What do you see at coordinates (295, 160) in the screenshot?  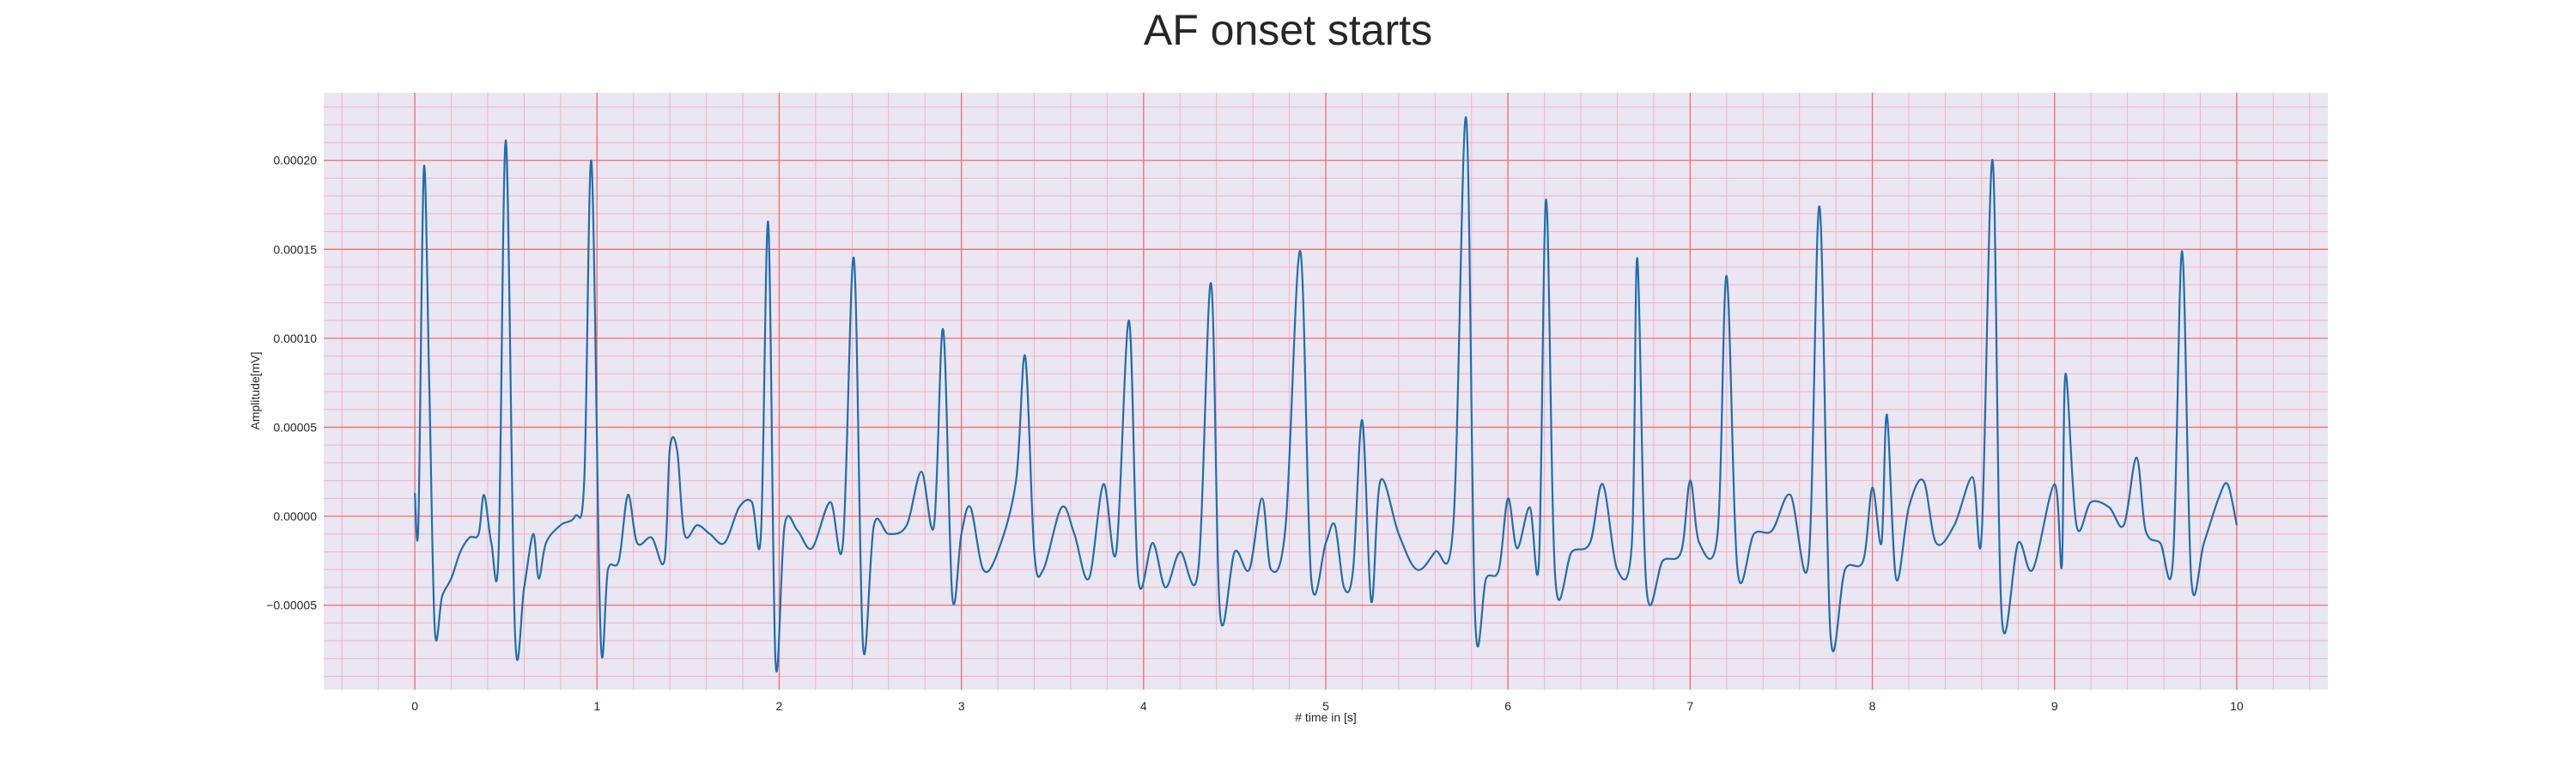 I see `y-tick-label: 0.00020` at bounding box center [295, 160].